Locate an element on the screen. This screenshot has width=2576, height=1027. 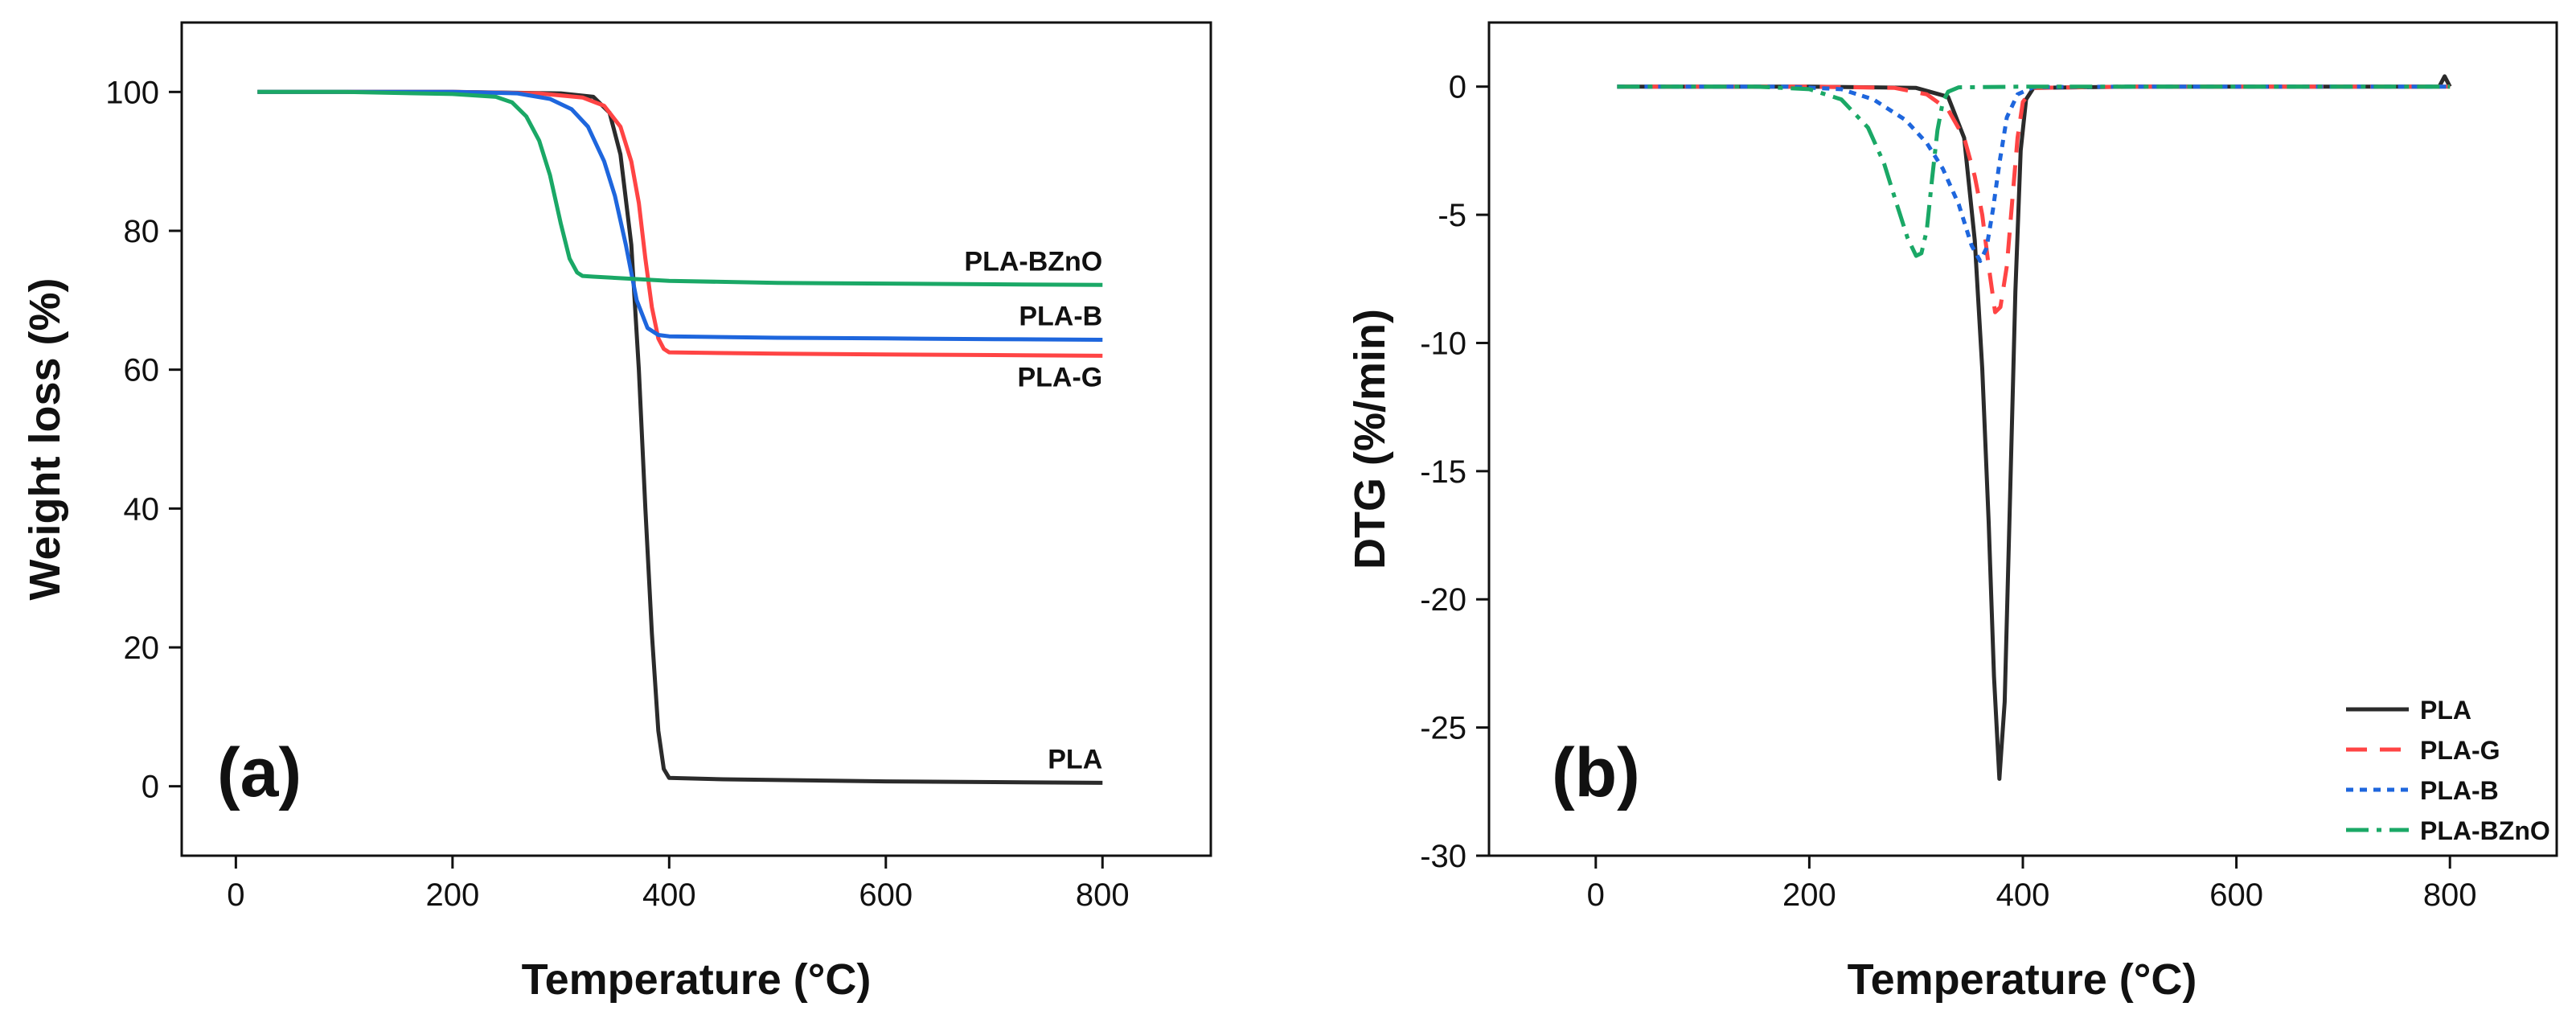
curve-label-pla-bzno: PLA-BZnO is located at coordinates (1033, 261).